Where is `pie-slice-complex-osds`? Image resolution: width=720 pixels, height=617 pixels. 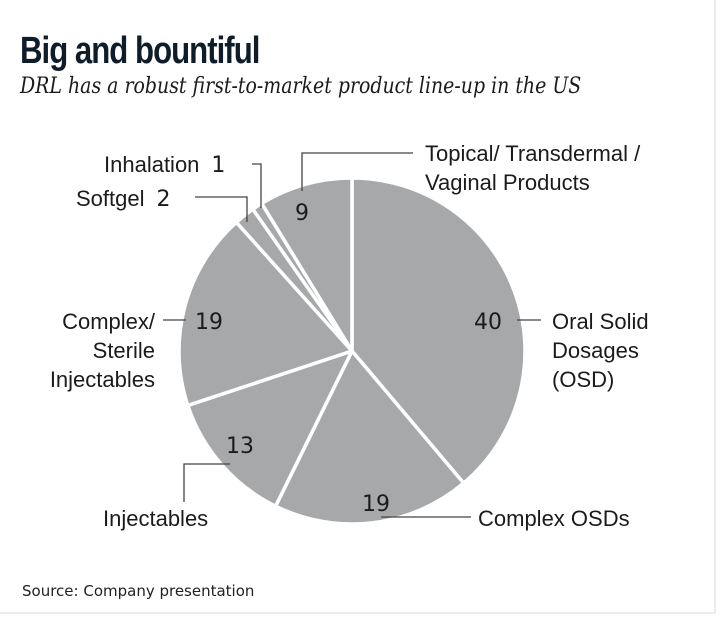
pie-slice-complex-osds is located at coordinates (369, 437).